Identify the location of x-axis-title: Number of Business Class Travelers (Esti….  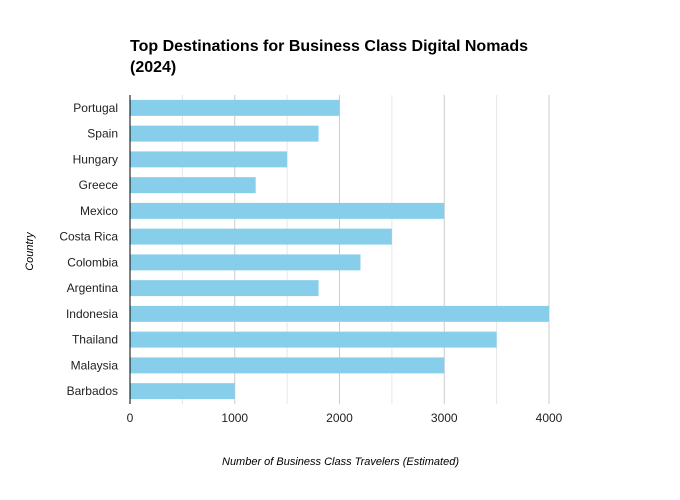
(340, 462).